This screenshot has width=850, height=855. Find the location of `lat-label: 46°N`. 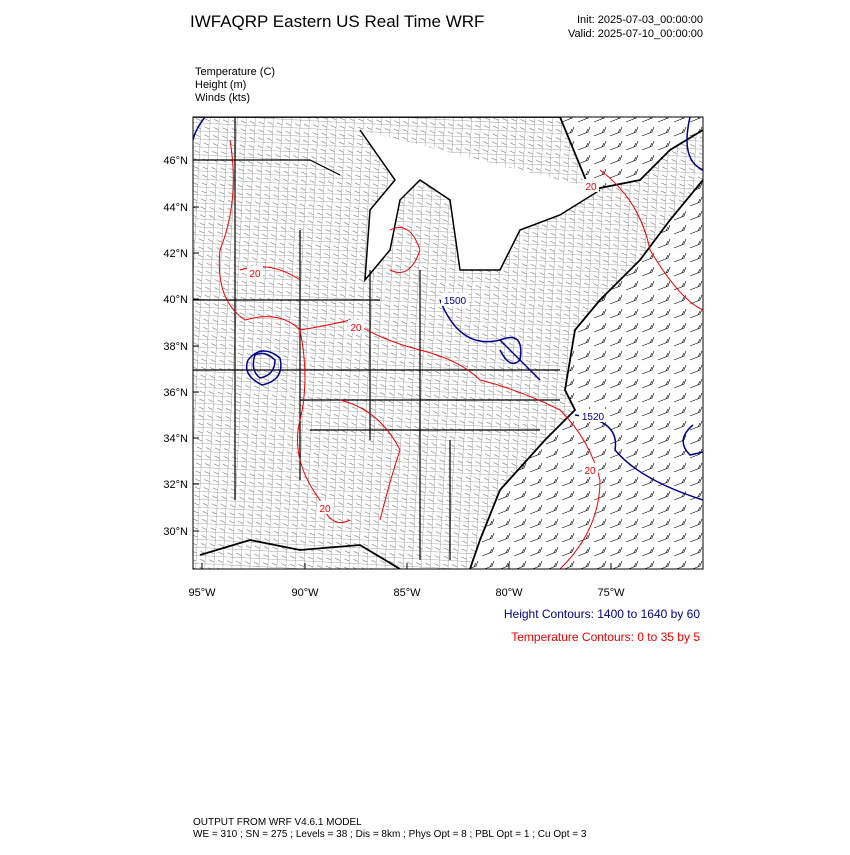

lat-label: 46°N is located at coordinates (175, 161).